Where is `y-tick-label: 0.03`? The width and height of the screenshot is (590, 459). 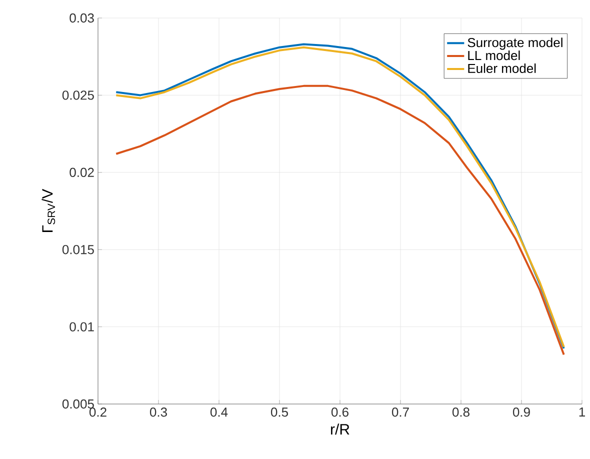 y-tick-label: 0.03 is located at coordinates (82, 18).